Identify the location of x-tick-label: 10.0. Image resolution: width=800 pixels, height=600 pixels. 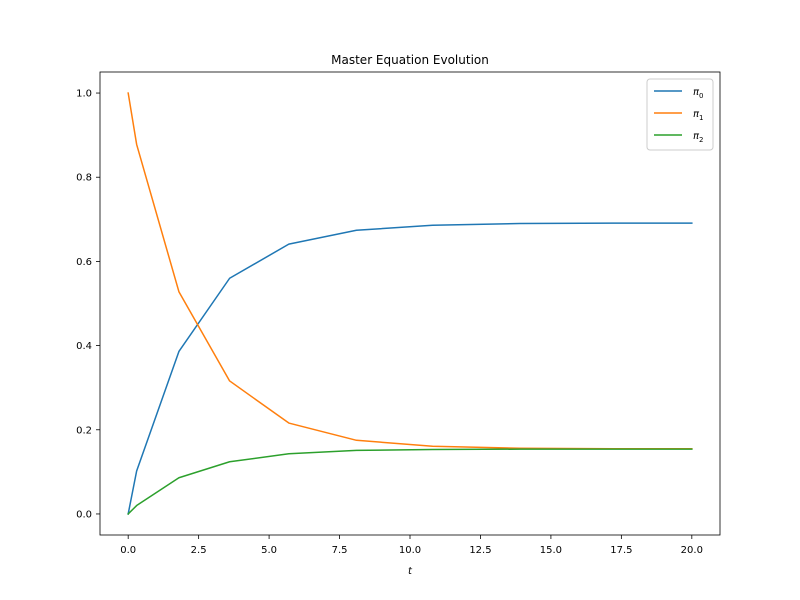
(410, 550).